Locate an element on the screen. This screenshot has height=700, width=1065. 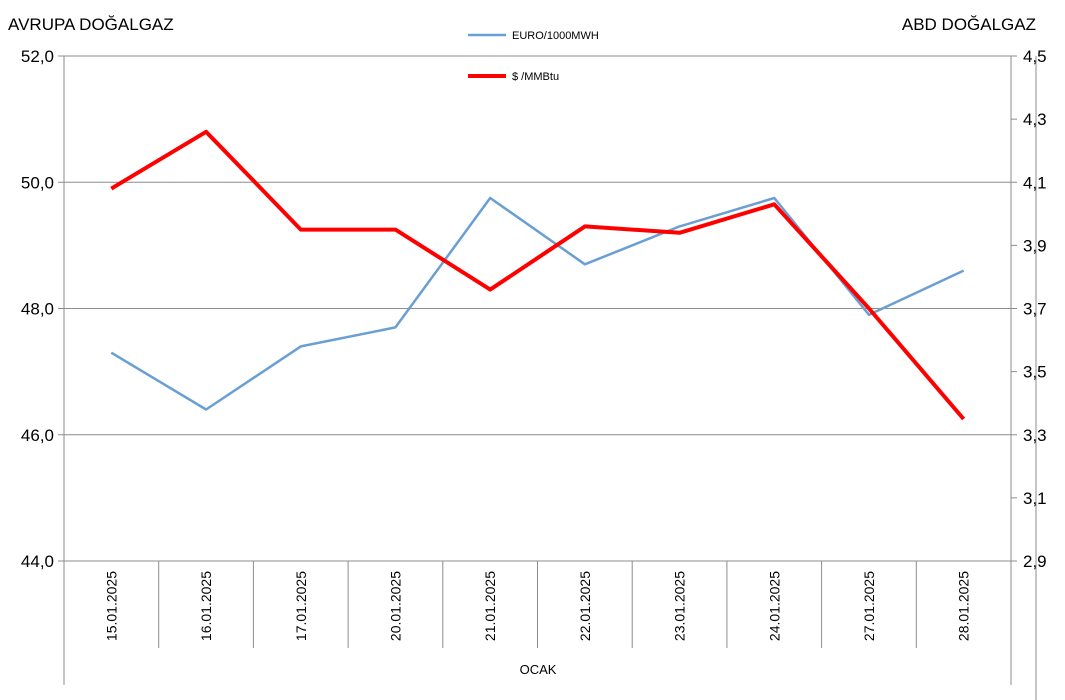
right-tick-label: 4,1 is located at coordinates (1035, 182).